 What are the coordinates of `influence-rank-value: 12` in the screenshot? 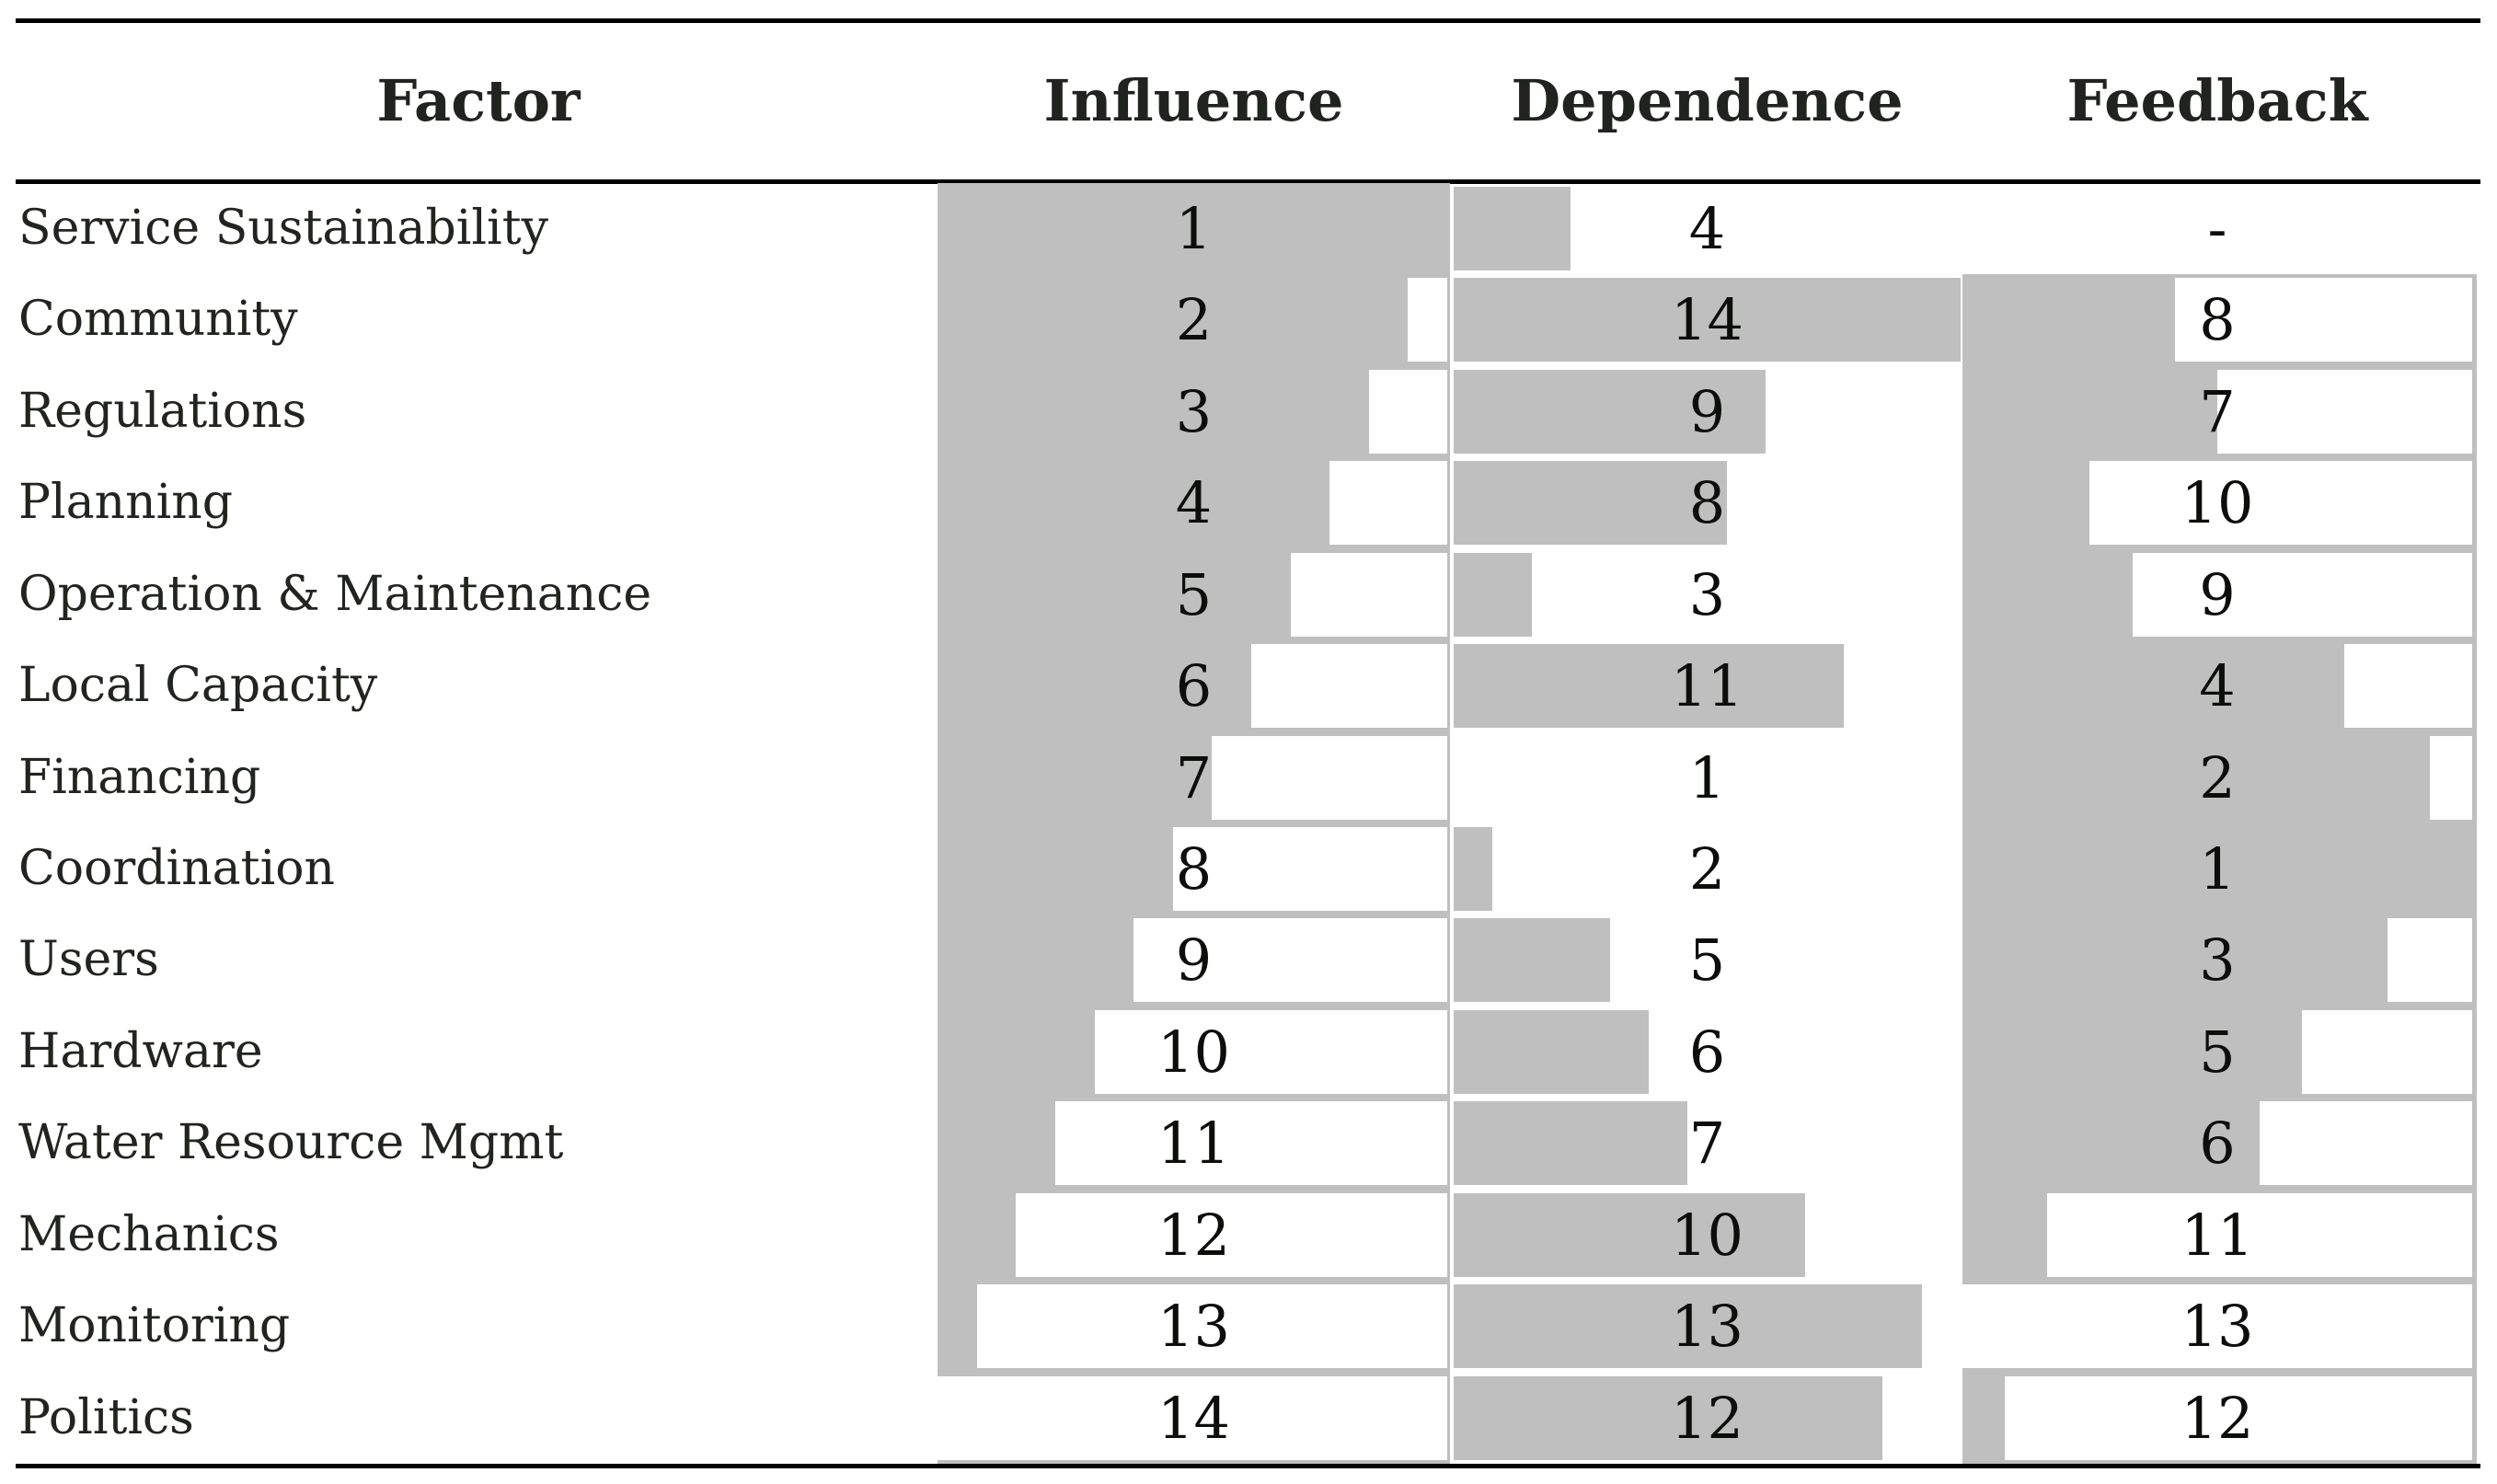 It's located at (1193, 1235).